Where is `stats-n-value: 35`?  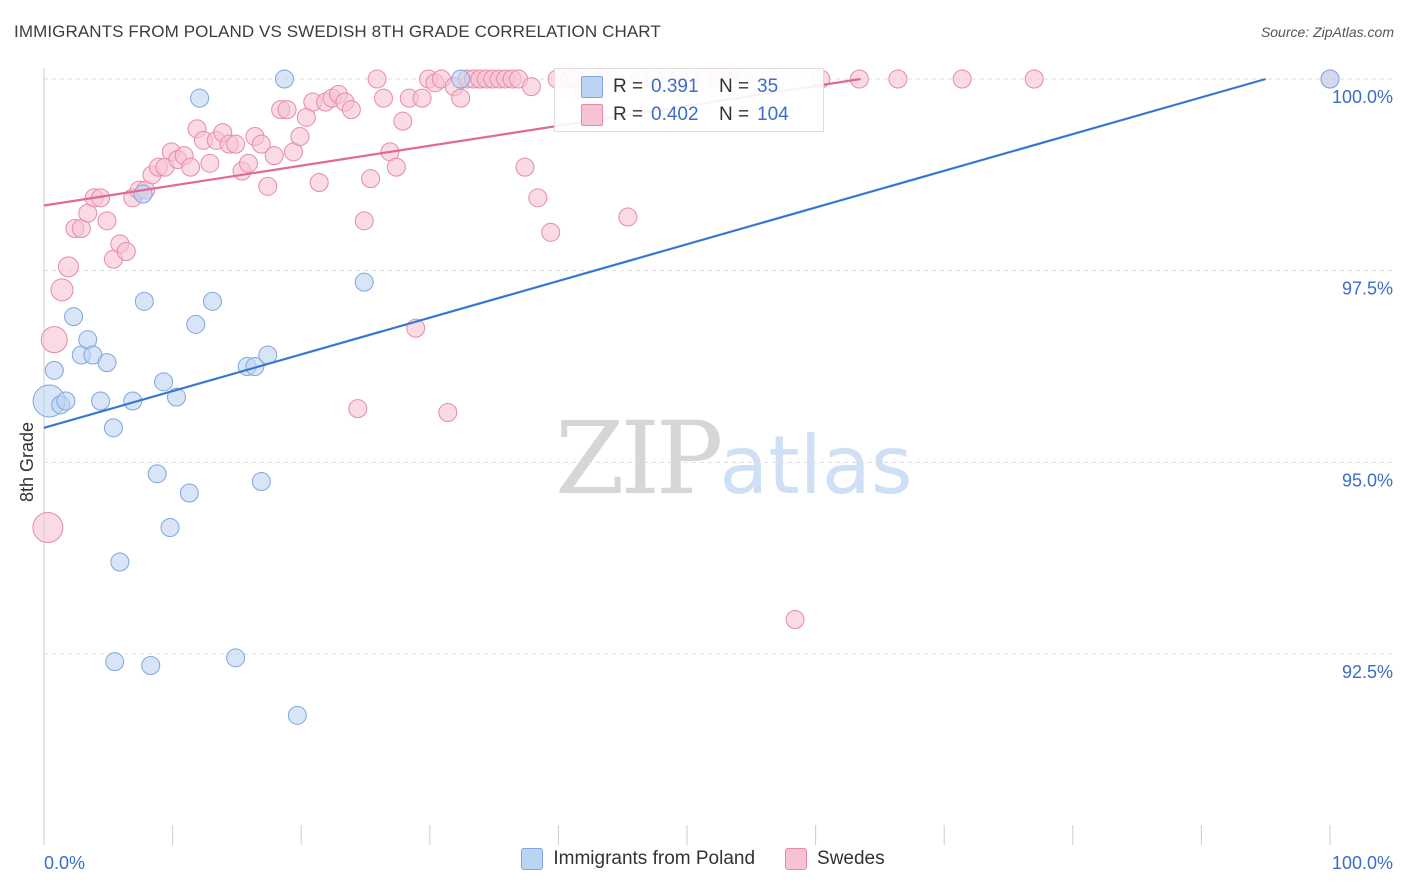 stats-n-value: 35 is located at coordinates (768, 86).